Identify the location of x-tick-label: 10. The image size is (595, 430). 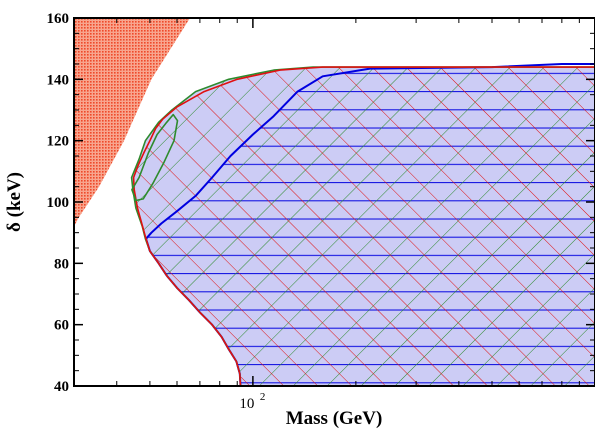
(246, 404).